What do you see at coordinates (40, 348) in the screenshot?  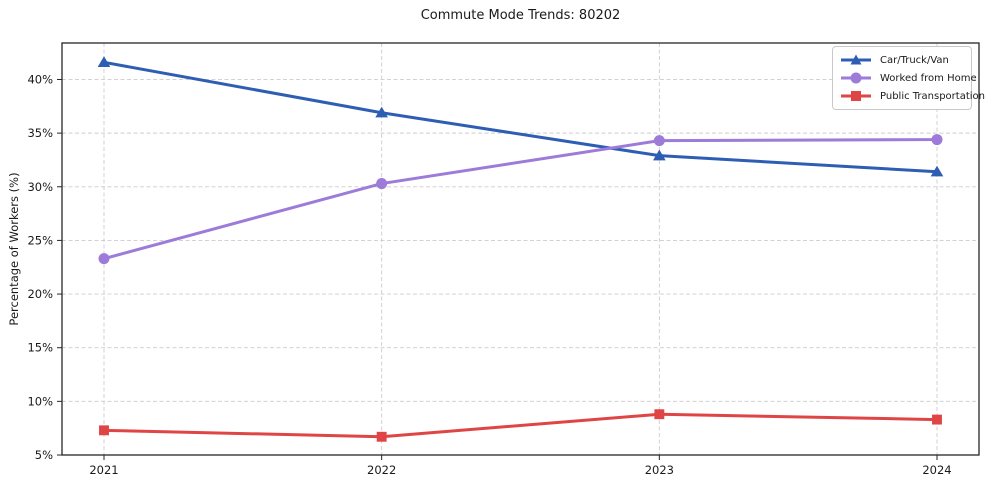 I see `y-tick-label: 15%` at bounding box center [40, 348].